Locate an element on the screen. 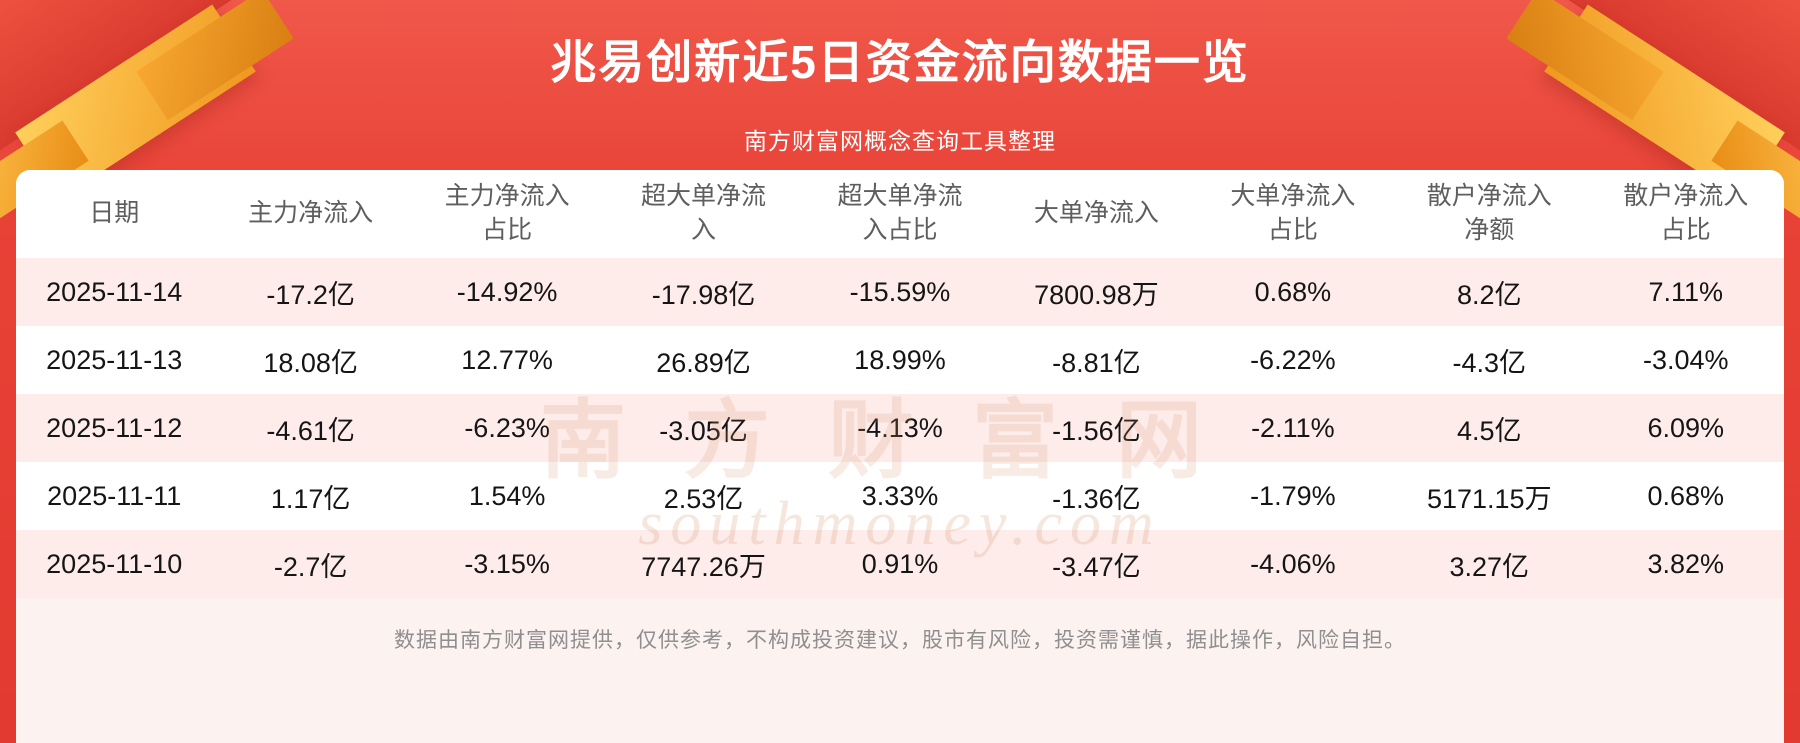 The width and height of the screenshot is (1800, 743). table-cell: -14.92% is located at coordinates (507, 292).